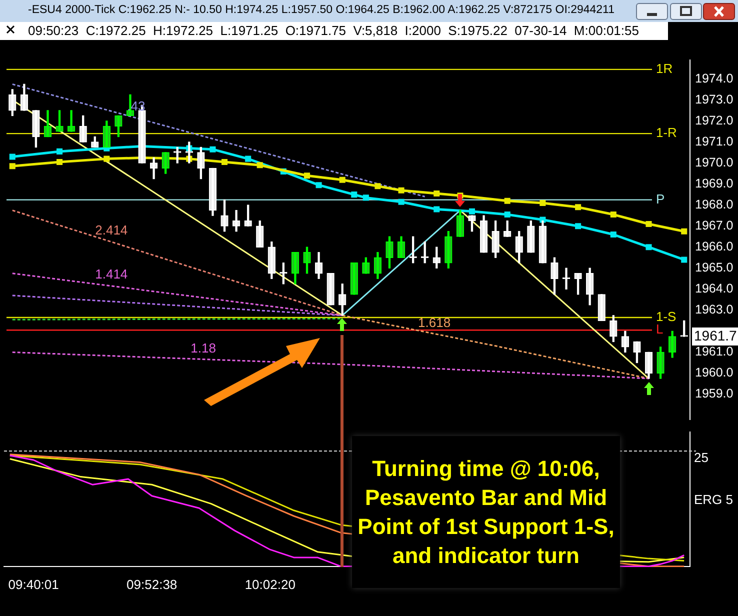  Describe the element at coordinates (152, 584) in the screenshot. I see `x-tick-label: 09:52:38` at that location.